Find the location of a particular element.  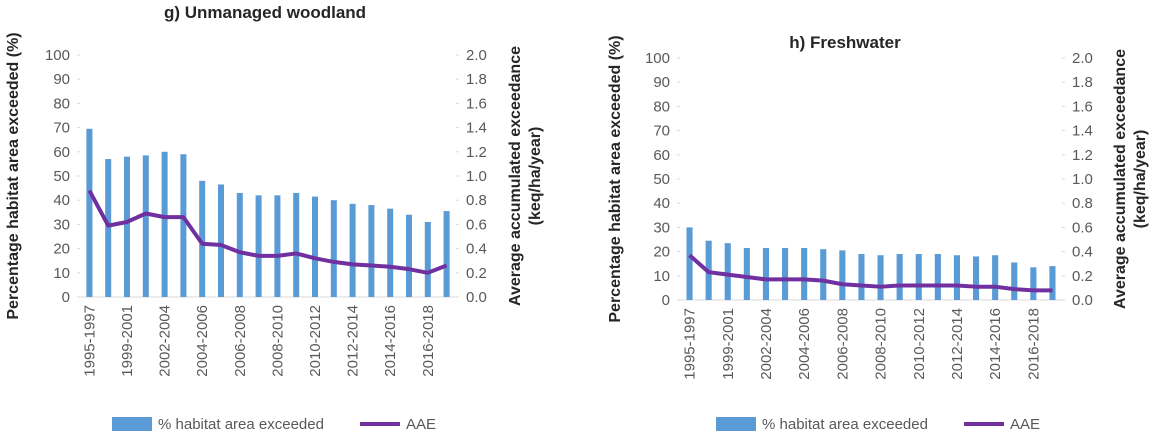

legend-swatch is located at coordinates (736, 424).